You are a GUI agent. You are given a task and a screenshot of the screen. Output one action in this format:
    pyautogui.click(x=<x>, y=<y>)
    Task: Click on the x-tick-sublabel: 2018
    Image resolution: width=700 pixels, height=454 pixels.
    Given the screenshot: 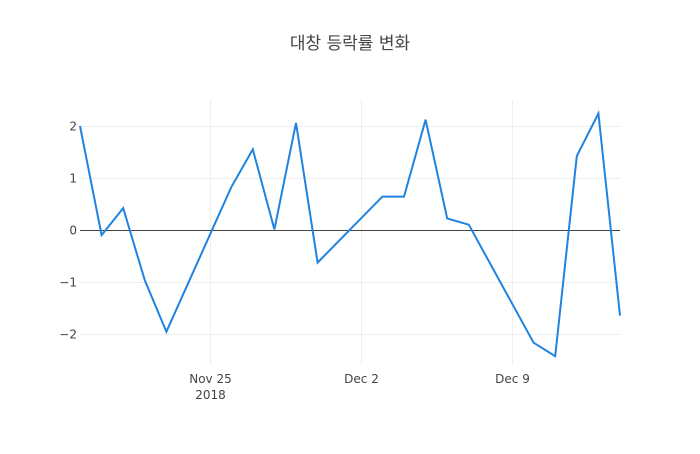 What is the action you would take?
    pyautogui.click(x=210, y=395)
    